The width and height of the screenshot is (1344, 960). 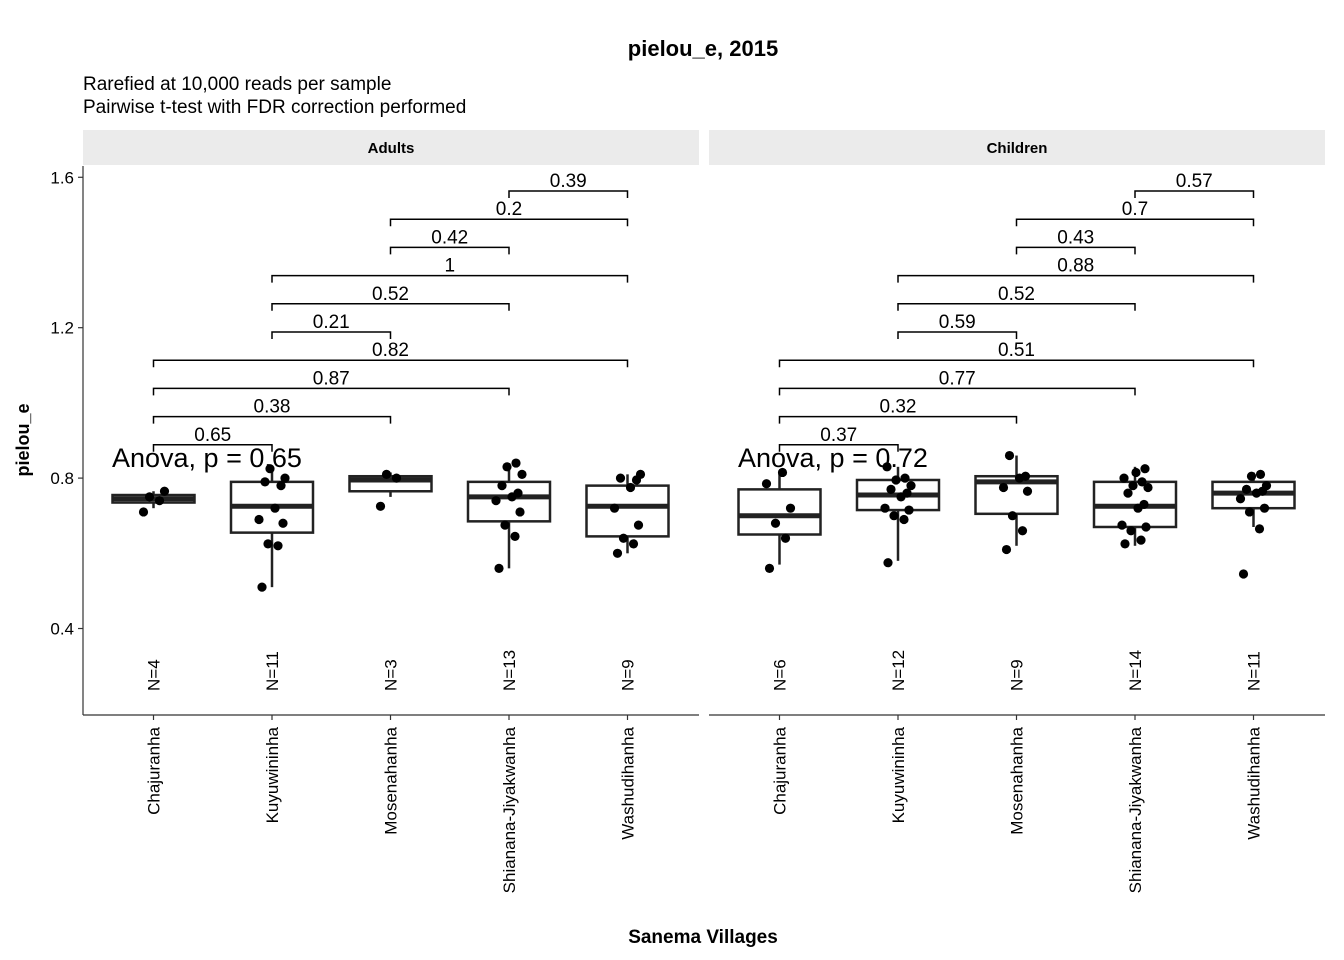 I want to click on comparison-bracket: 0.77, so click(x=957, y=382).